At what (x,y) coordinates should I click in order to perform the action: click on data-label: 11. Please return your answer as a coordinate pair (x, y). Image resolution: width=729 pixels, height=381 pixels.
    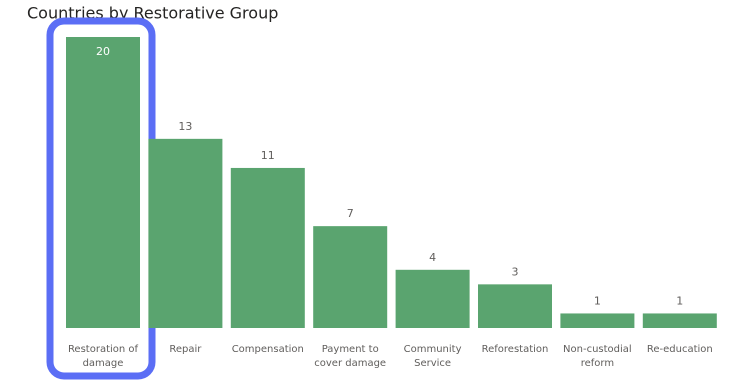
    Looking at the image, I should click on (268, 155).